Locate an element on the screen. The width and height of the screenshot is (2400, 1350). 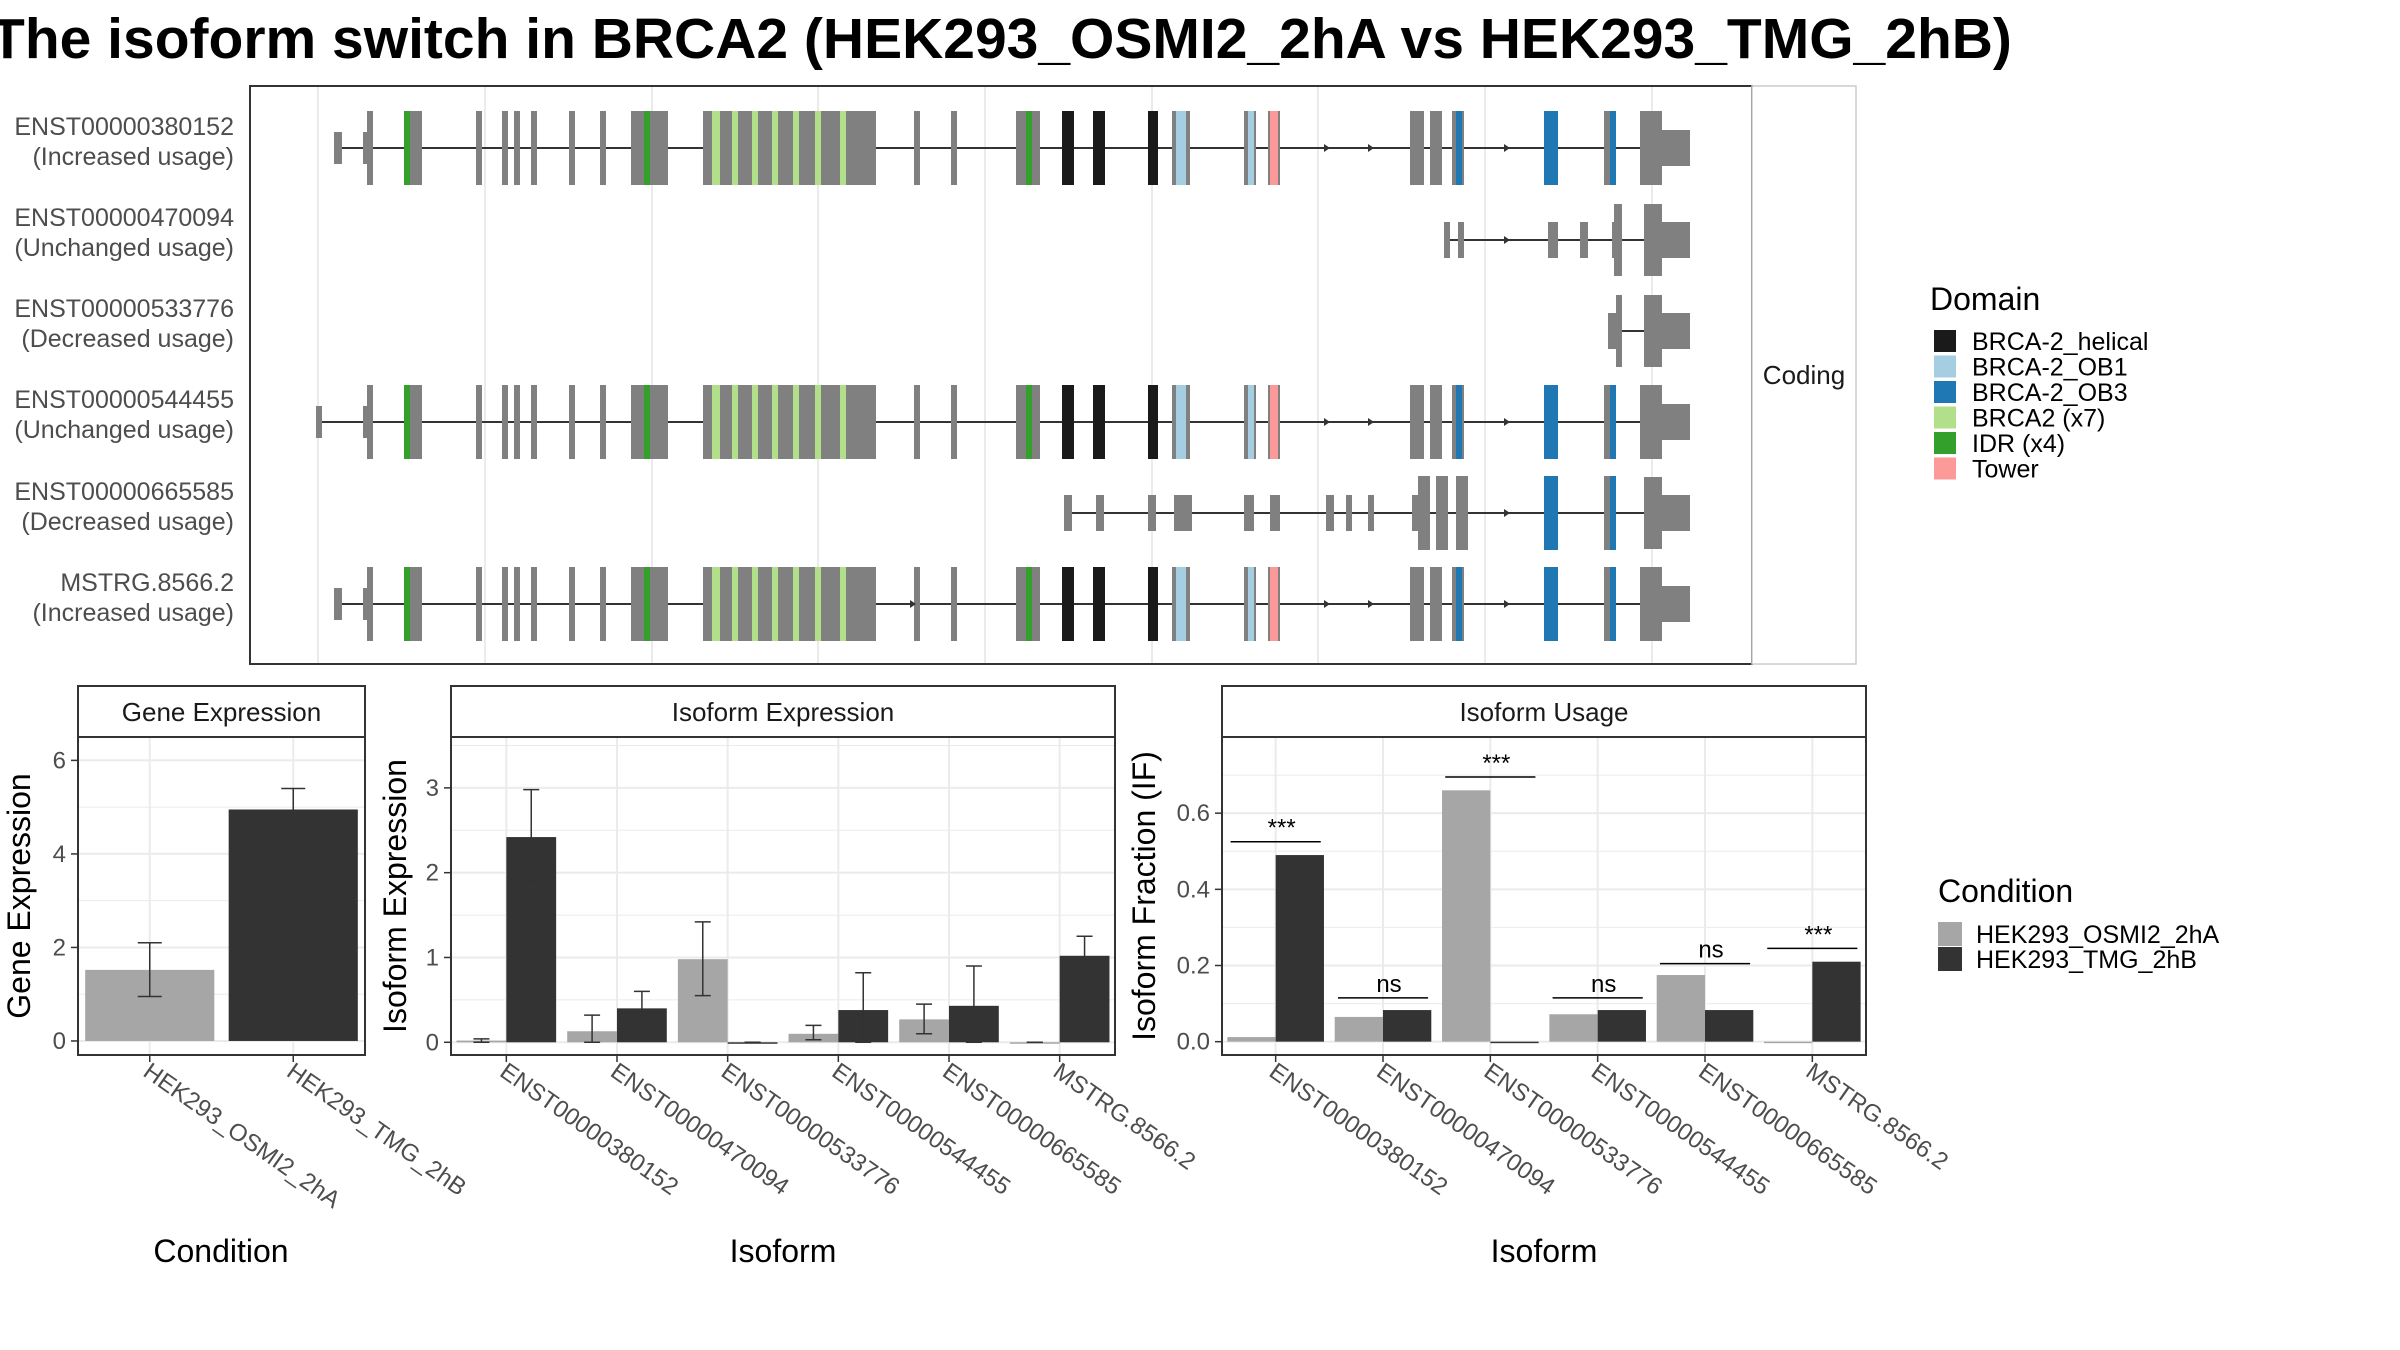
plot-border is located at coordinates (1544, 896).